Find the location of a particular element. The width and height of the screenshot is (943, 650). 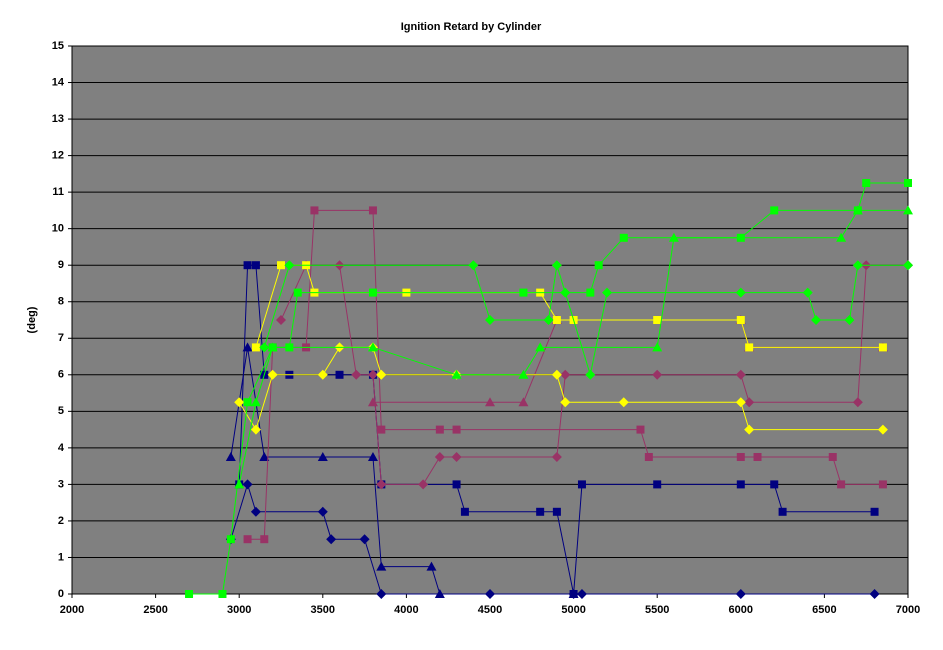

y-tick-label: 10 is located at coordinates (58, 229).